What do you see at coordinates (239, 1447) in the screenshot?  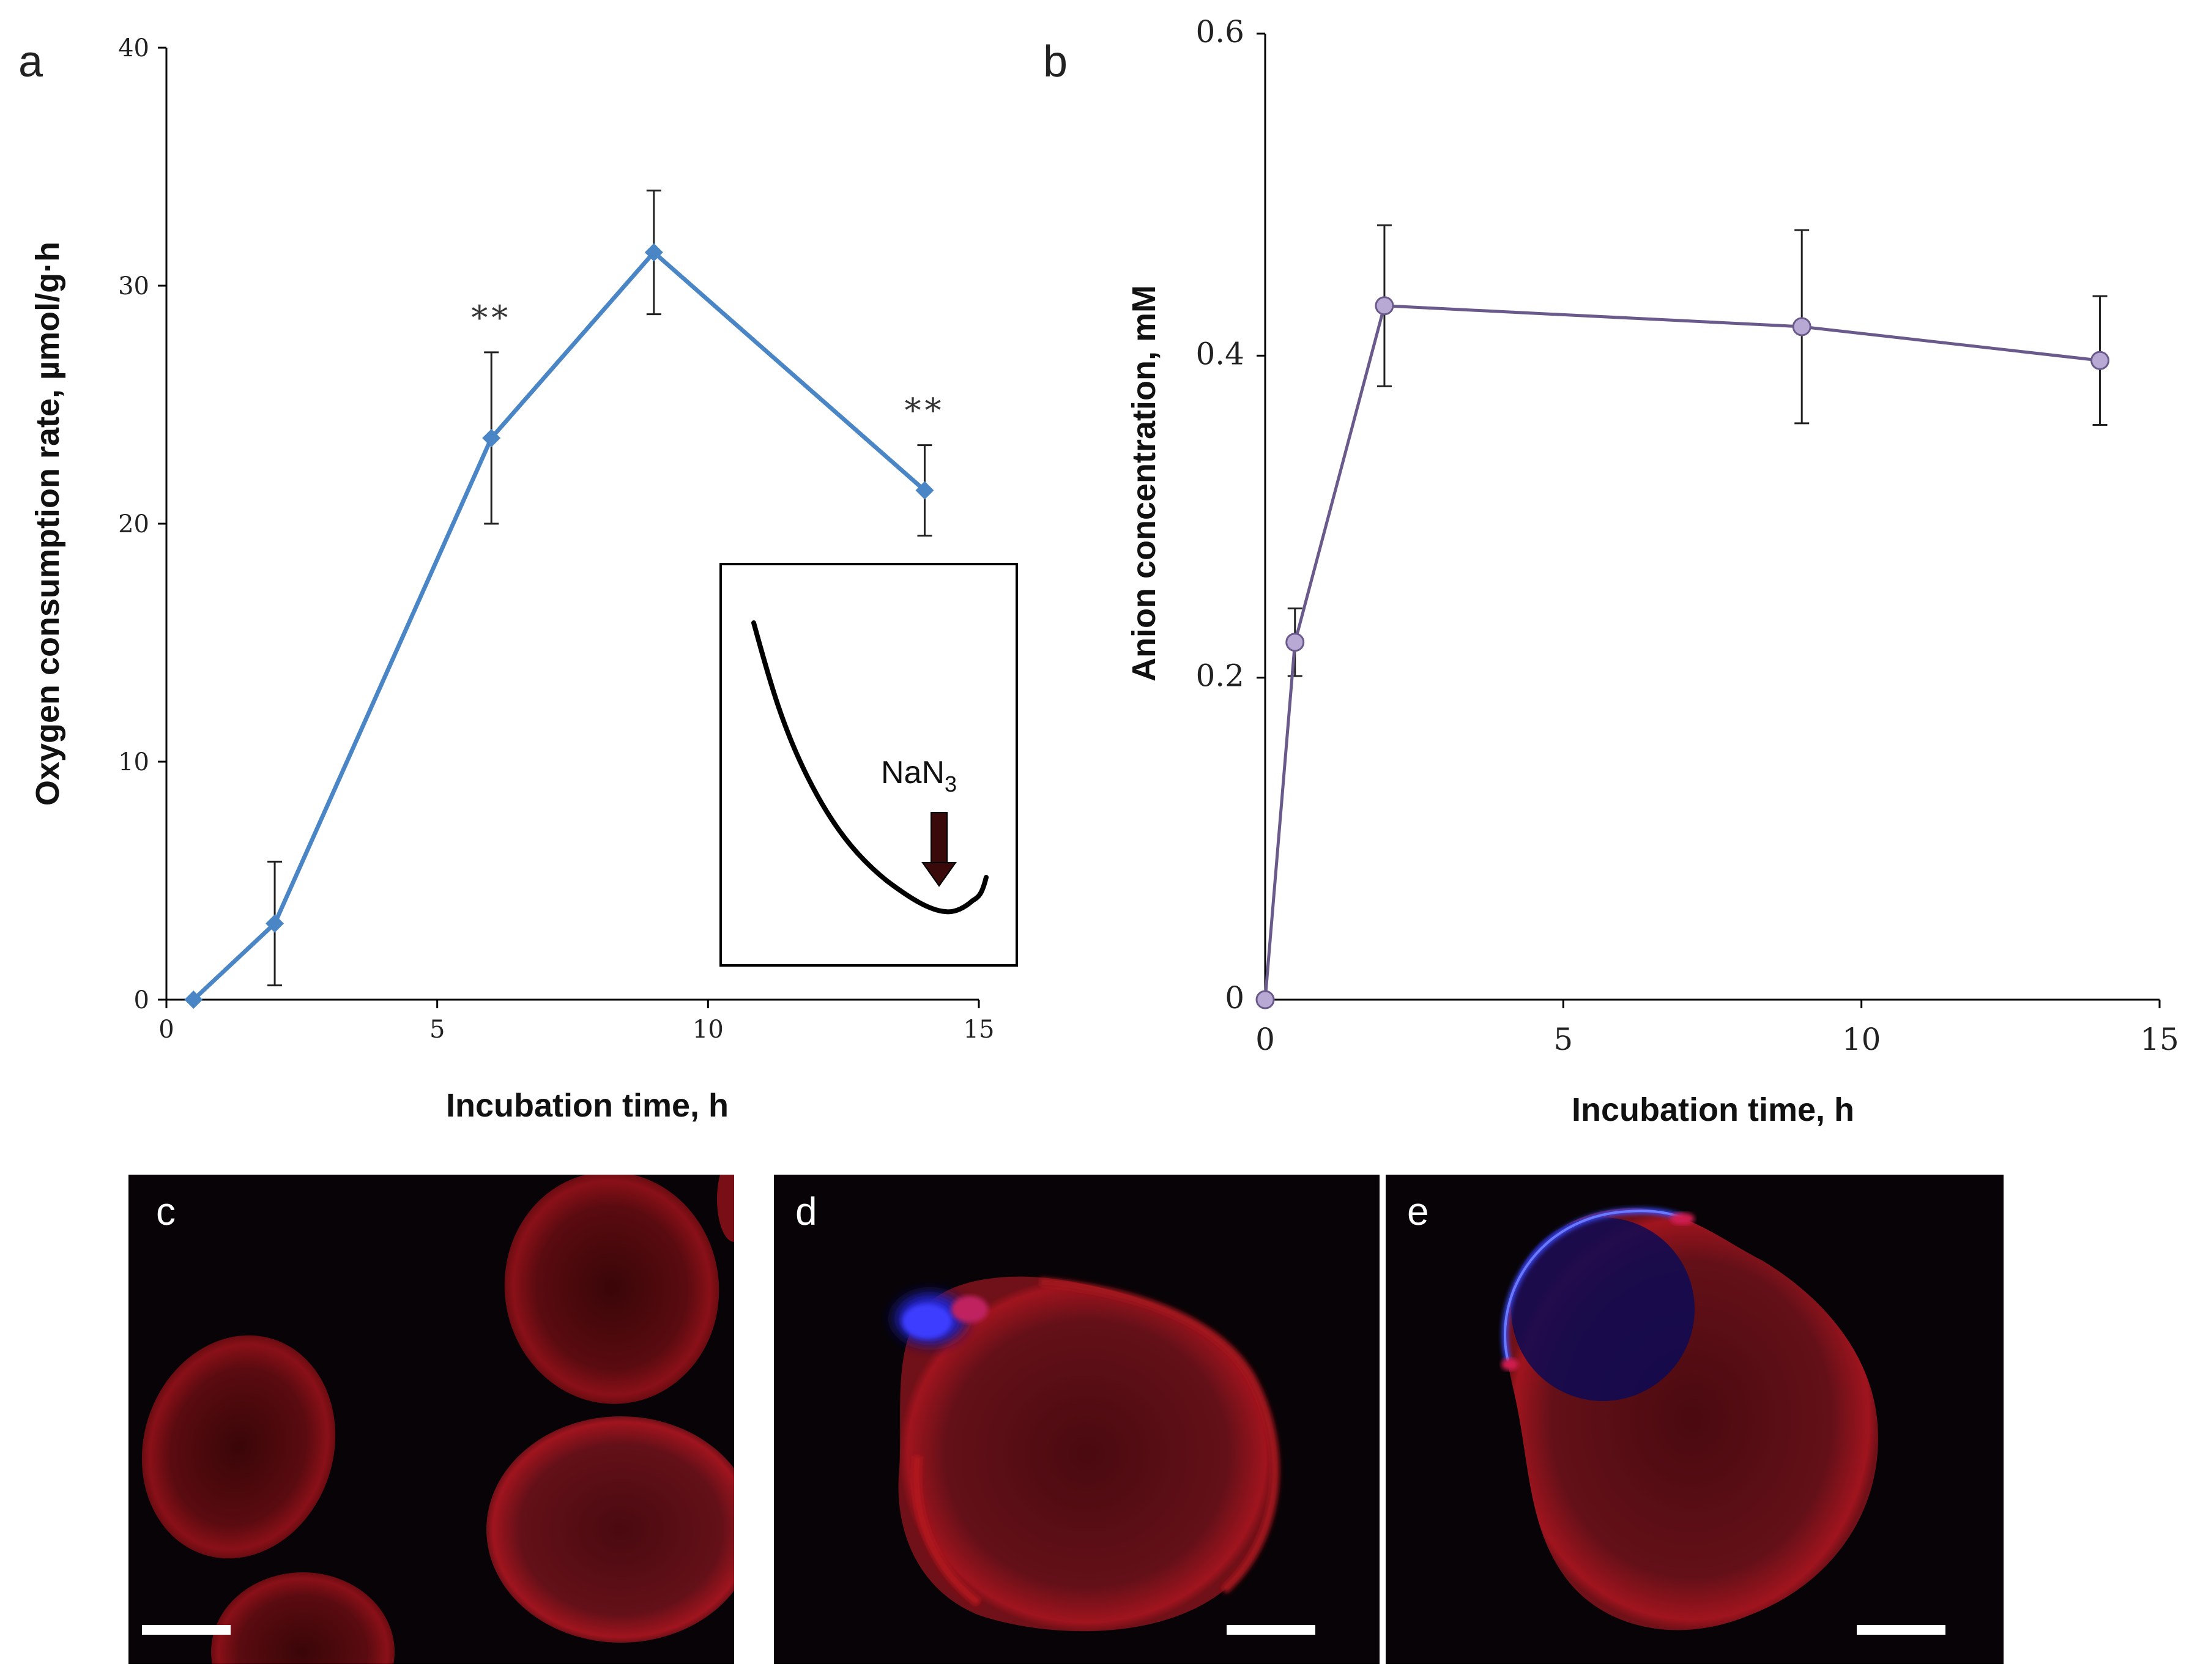 I see `cell-c2` at bounding box center [239, 1447].